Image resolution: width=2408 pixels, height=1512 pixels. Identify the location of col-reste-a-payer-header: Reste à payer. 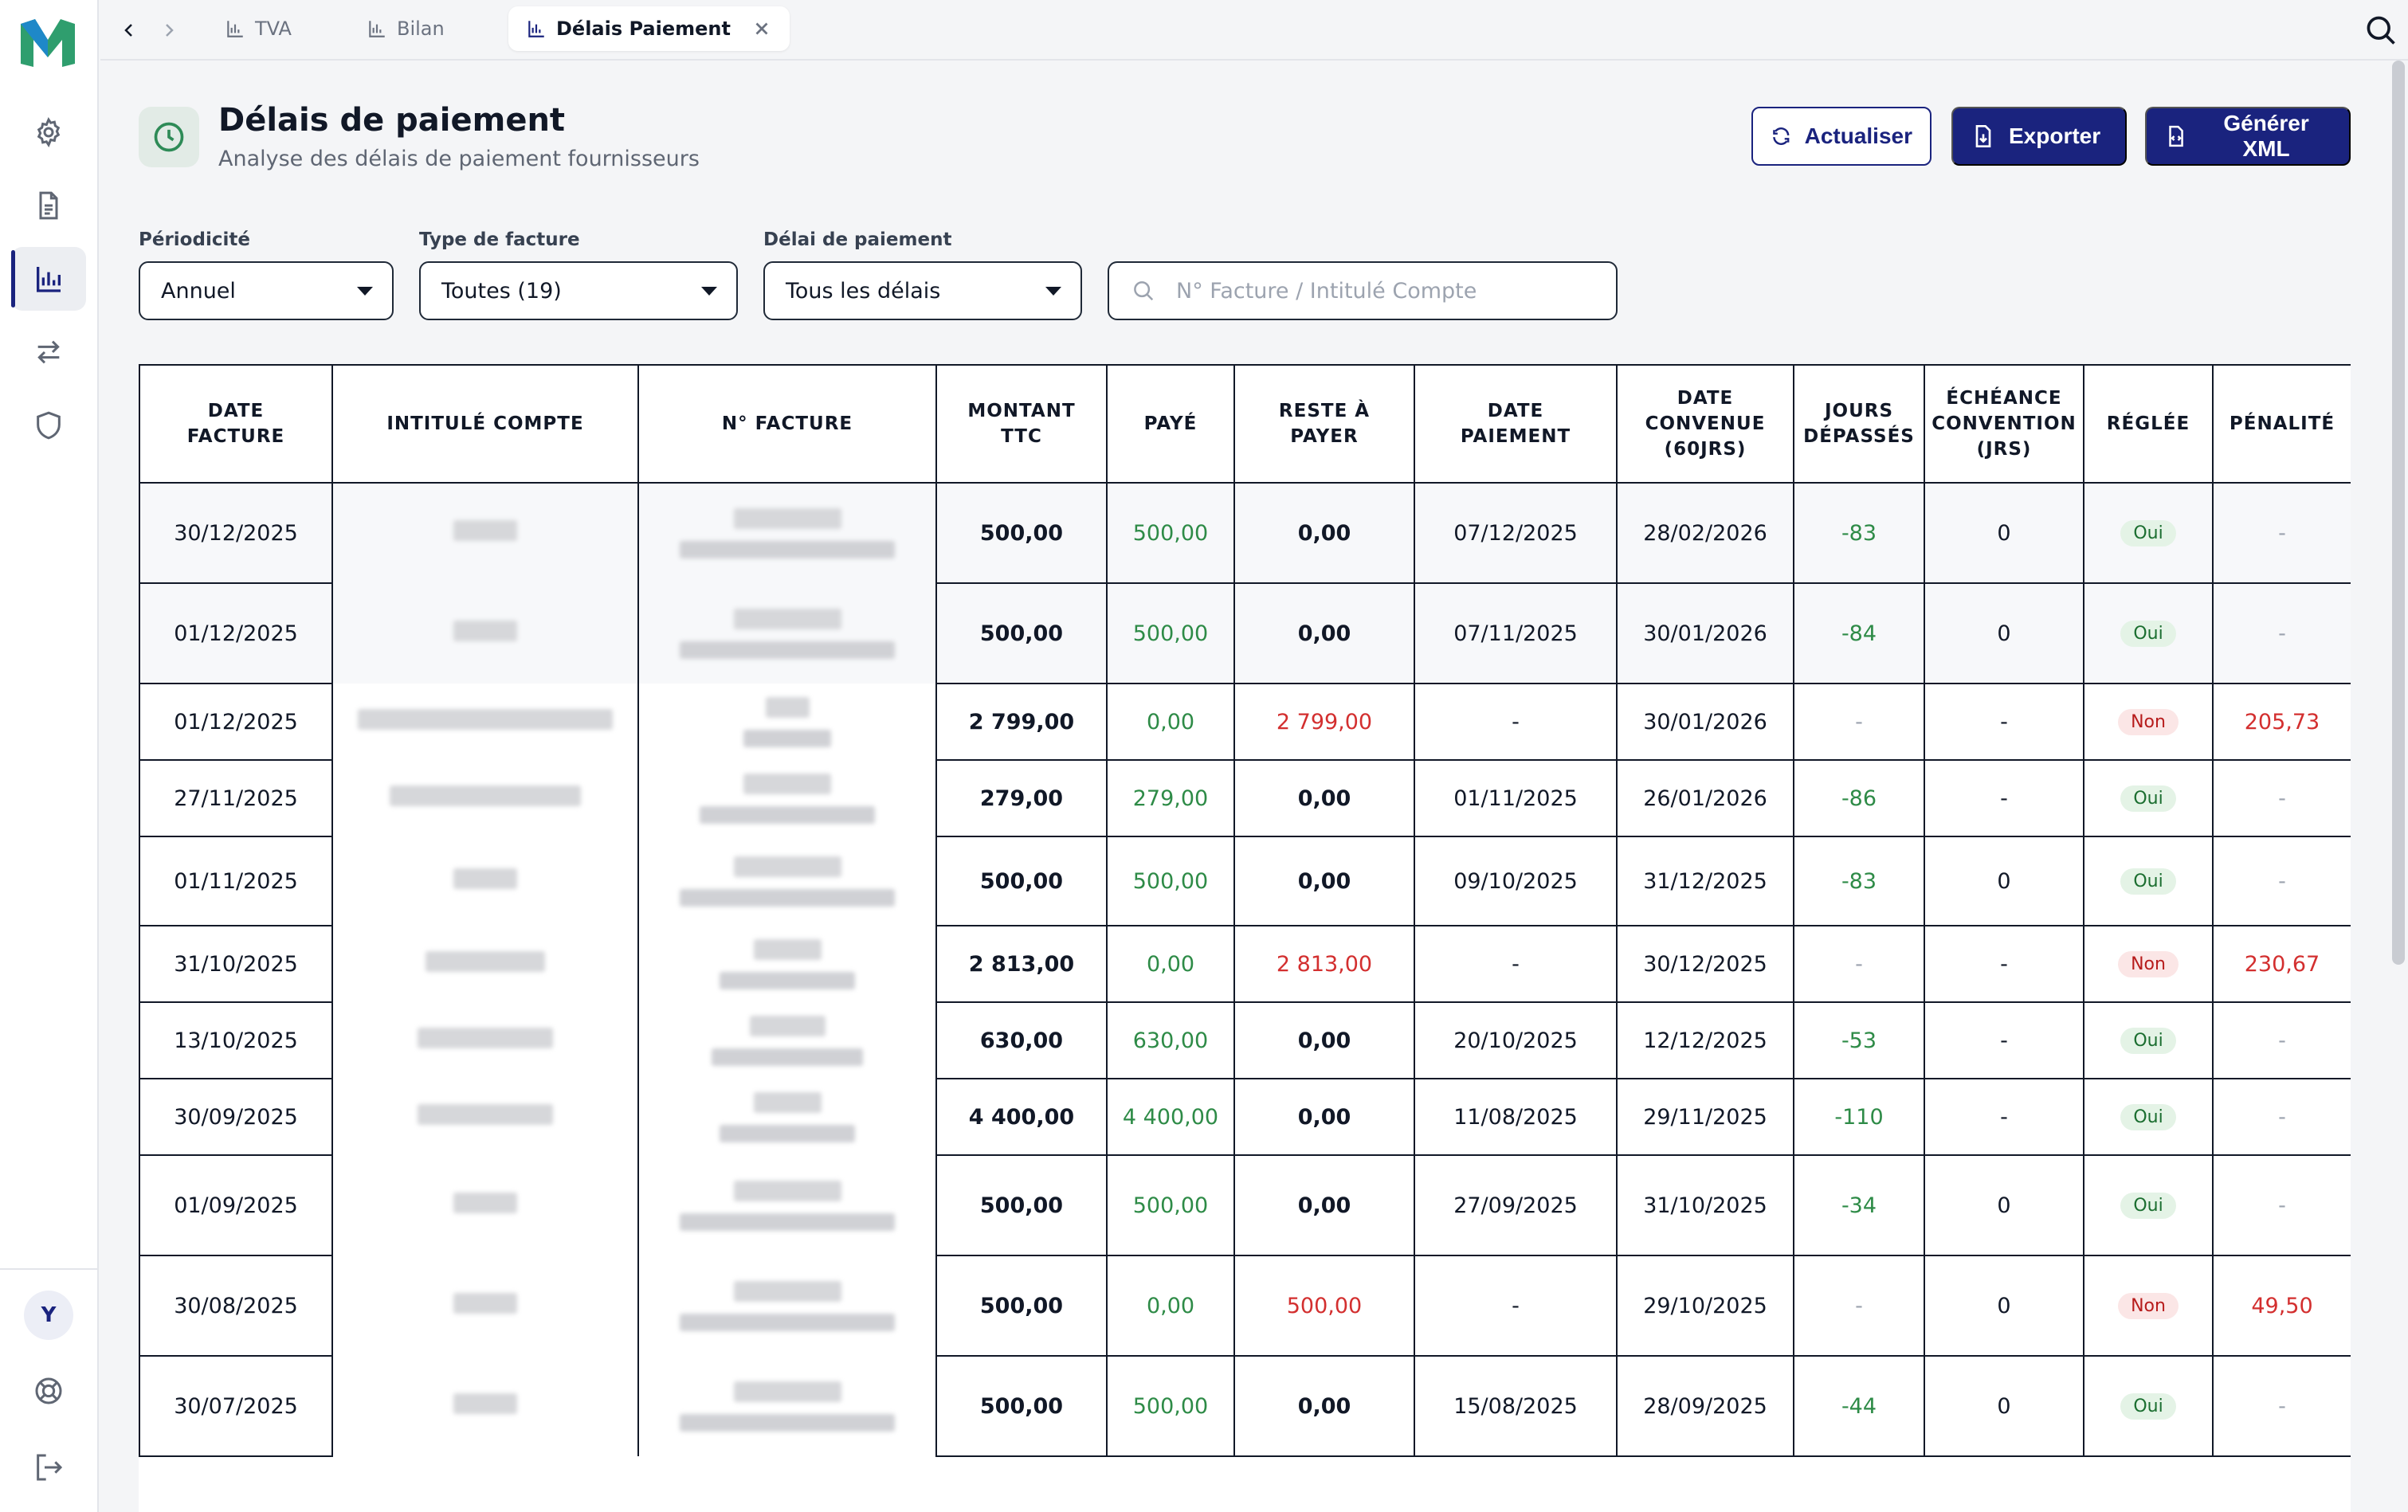
(1324, 424).